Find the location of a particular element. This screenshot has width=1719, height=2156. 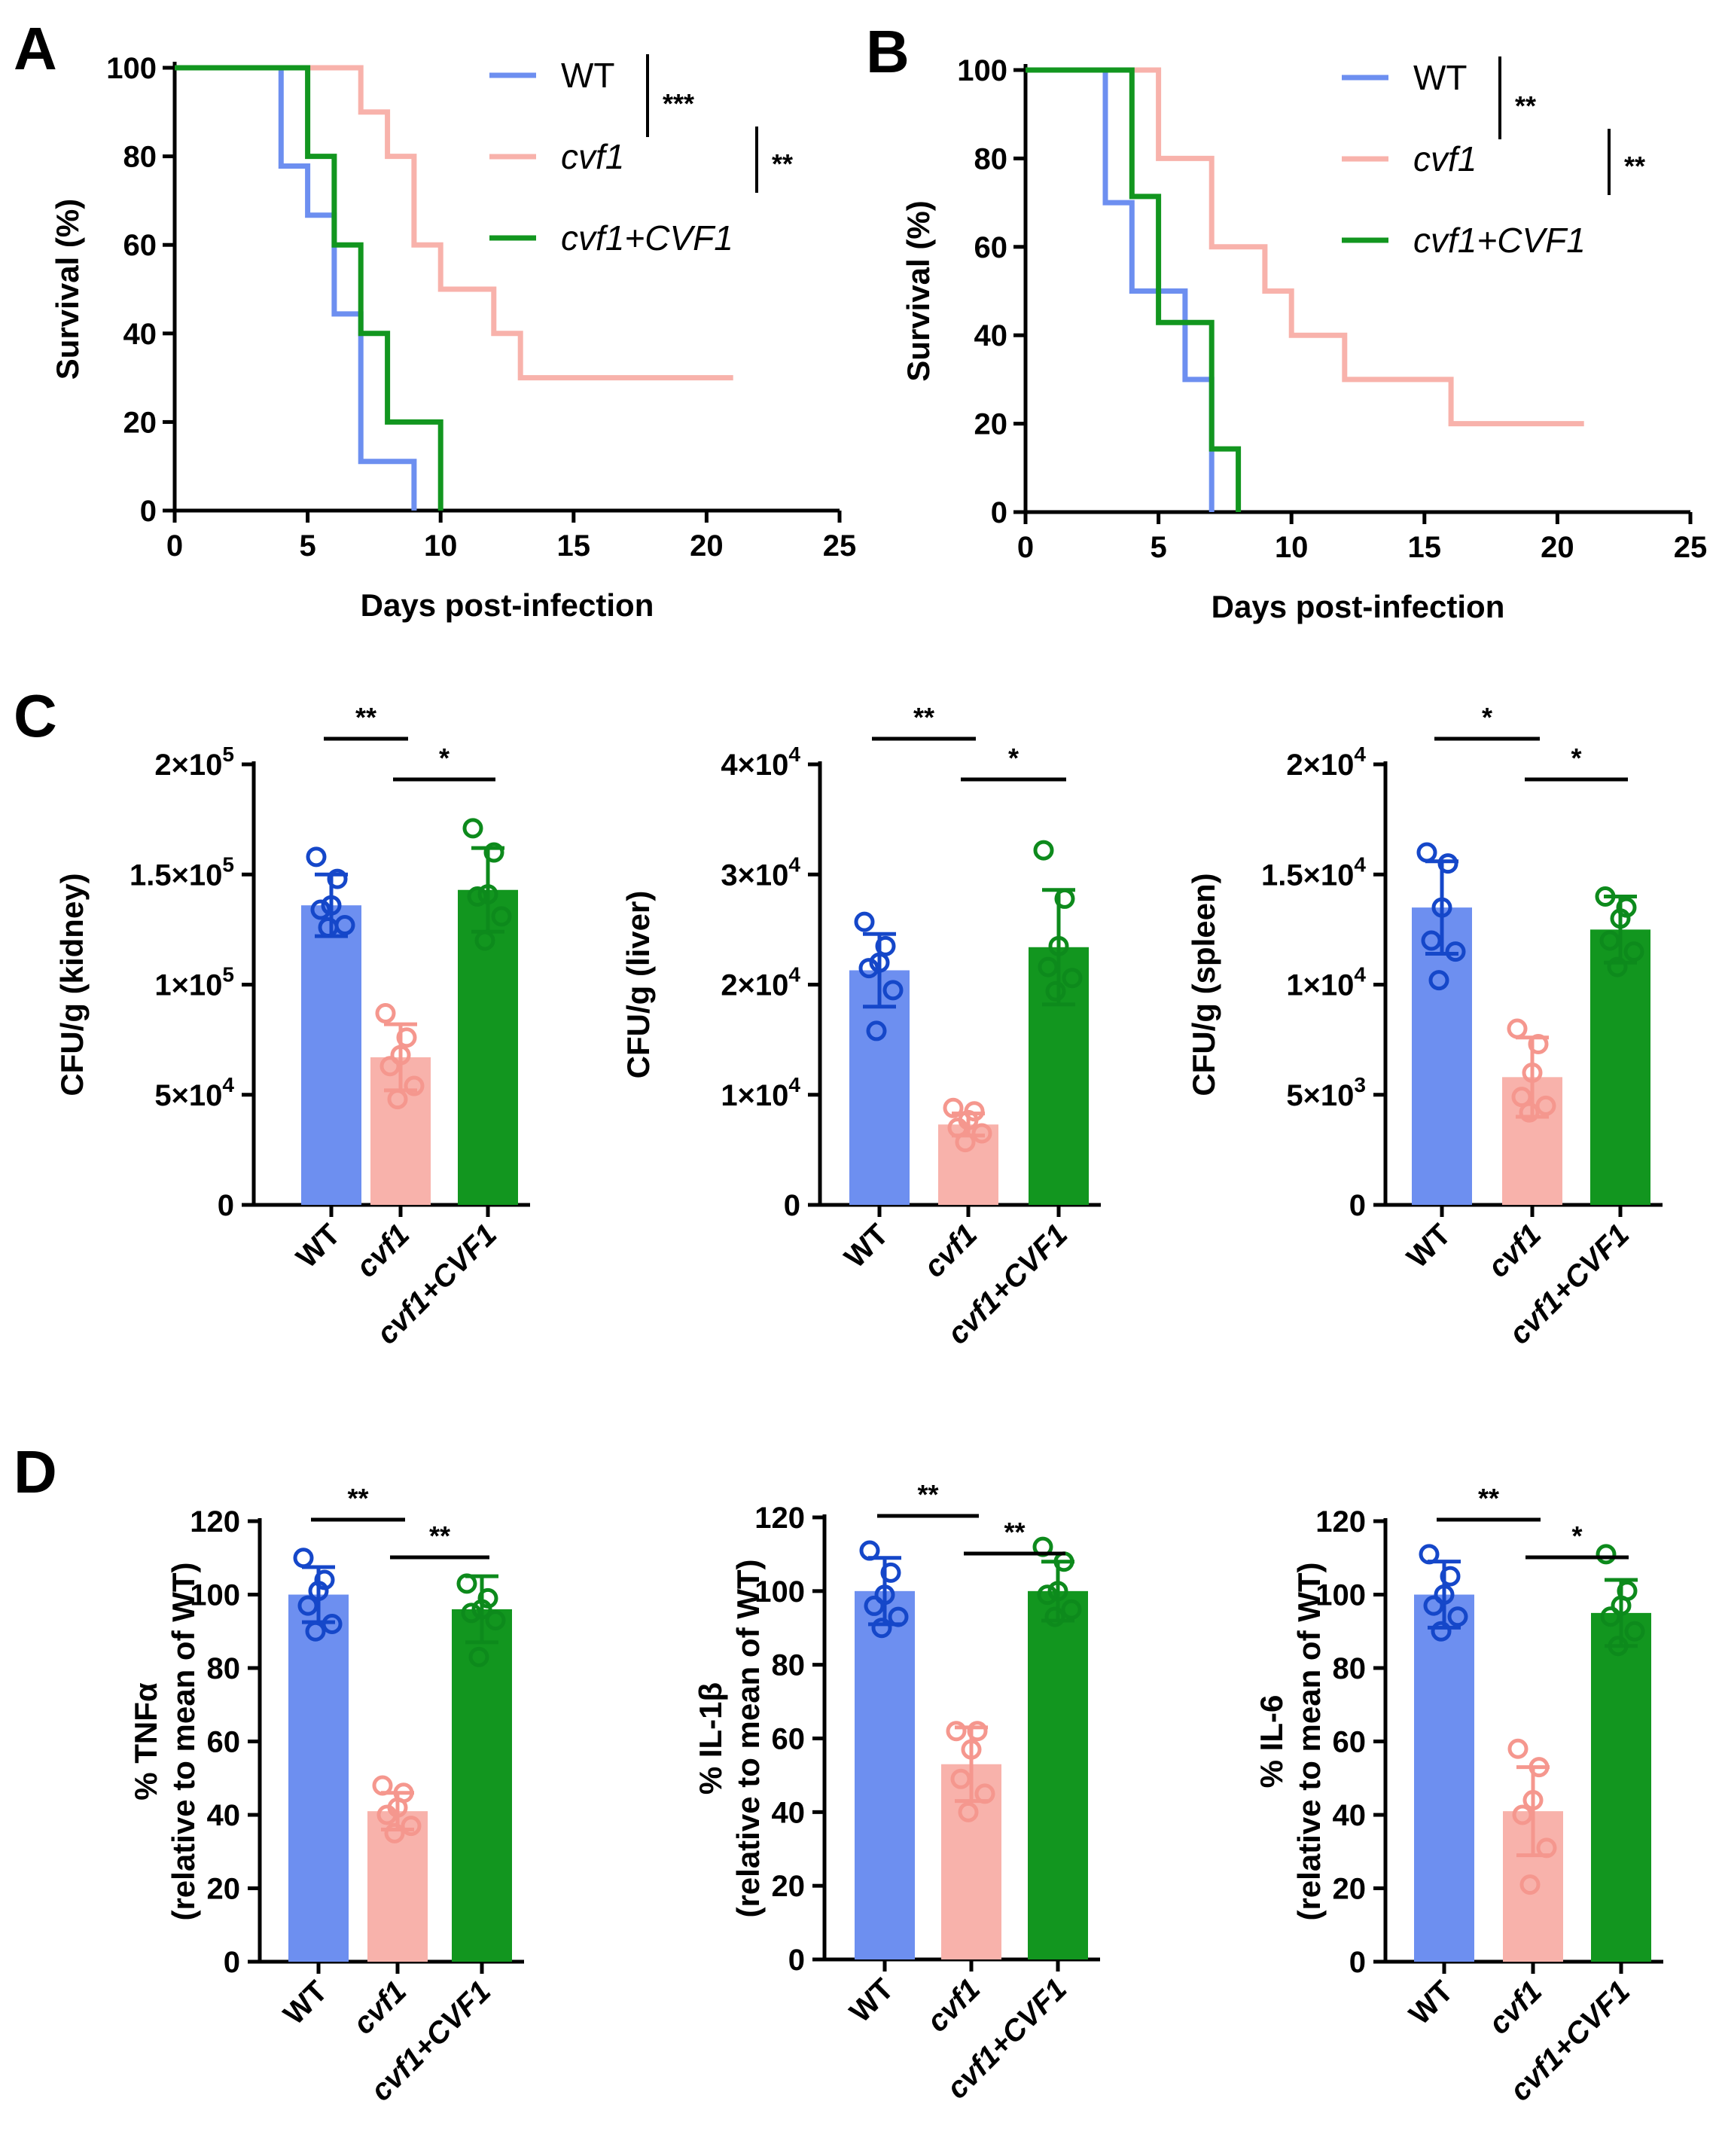

y-tick-label: 1×10⁴ is located at coordinates (1326, 982).